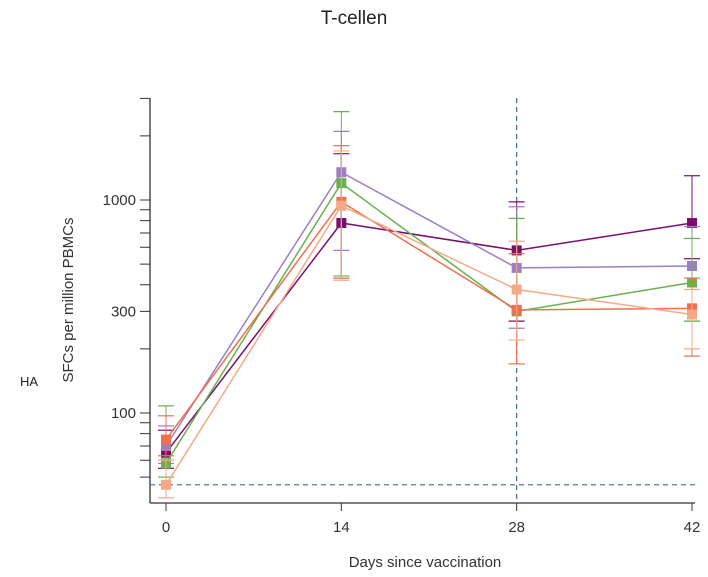 The width and height of the screenshot is (708, 577). What do you see at coordinates (692, 527) in the screenshot?
I see `x-tick-label: 42` at bounding box center [692, 527].